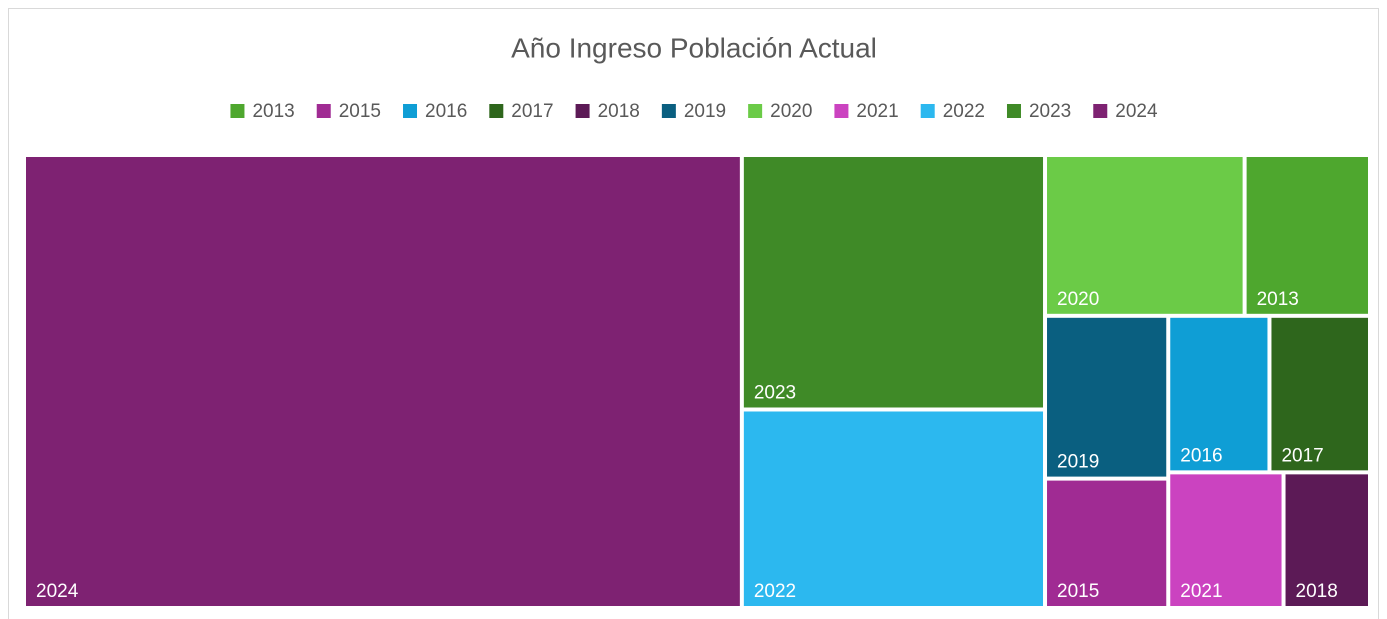  Describe the element at coordinates (791, 111) in the screenshot. I see `legend-label: 2020` at that location.